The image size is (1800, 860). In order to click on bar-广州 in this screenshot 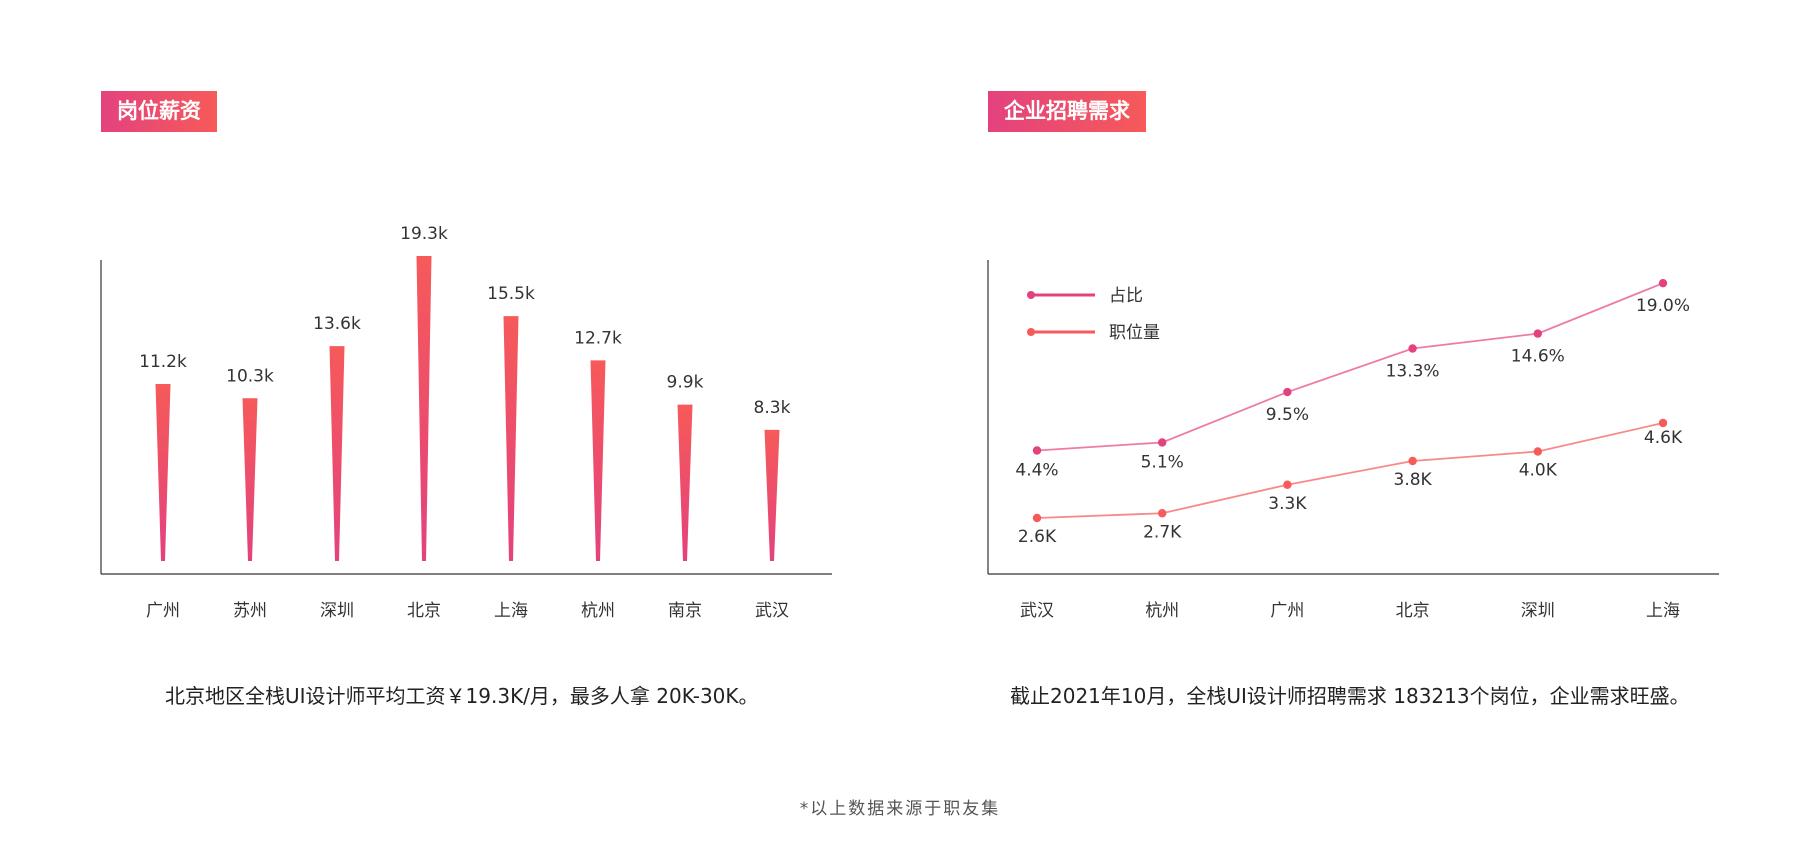, I will do `click(163, 472)`.